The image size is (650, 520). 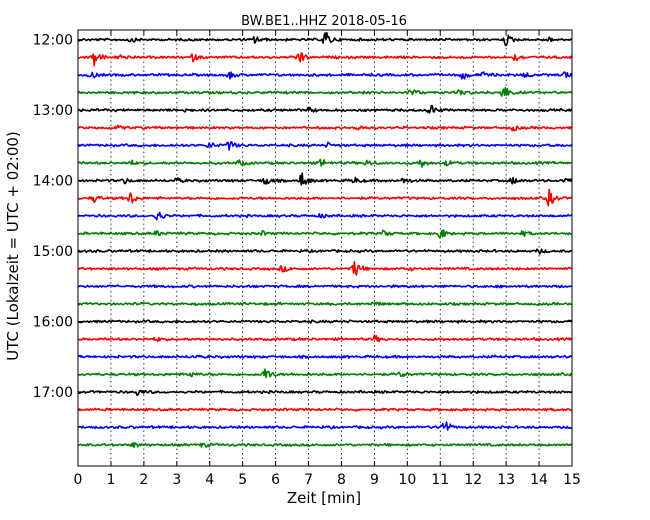 I want to click on x-tick-label: 7, so click(x=308, y=480).